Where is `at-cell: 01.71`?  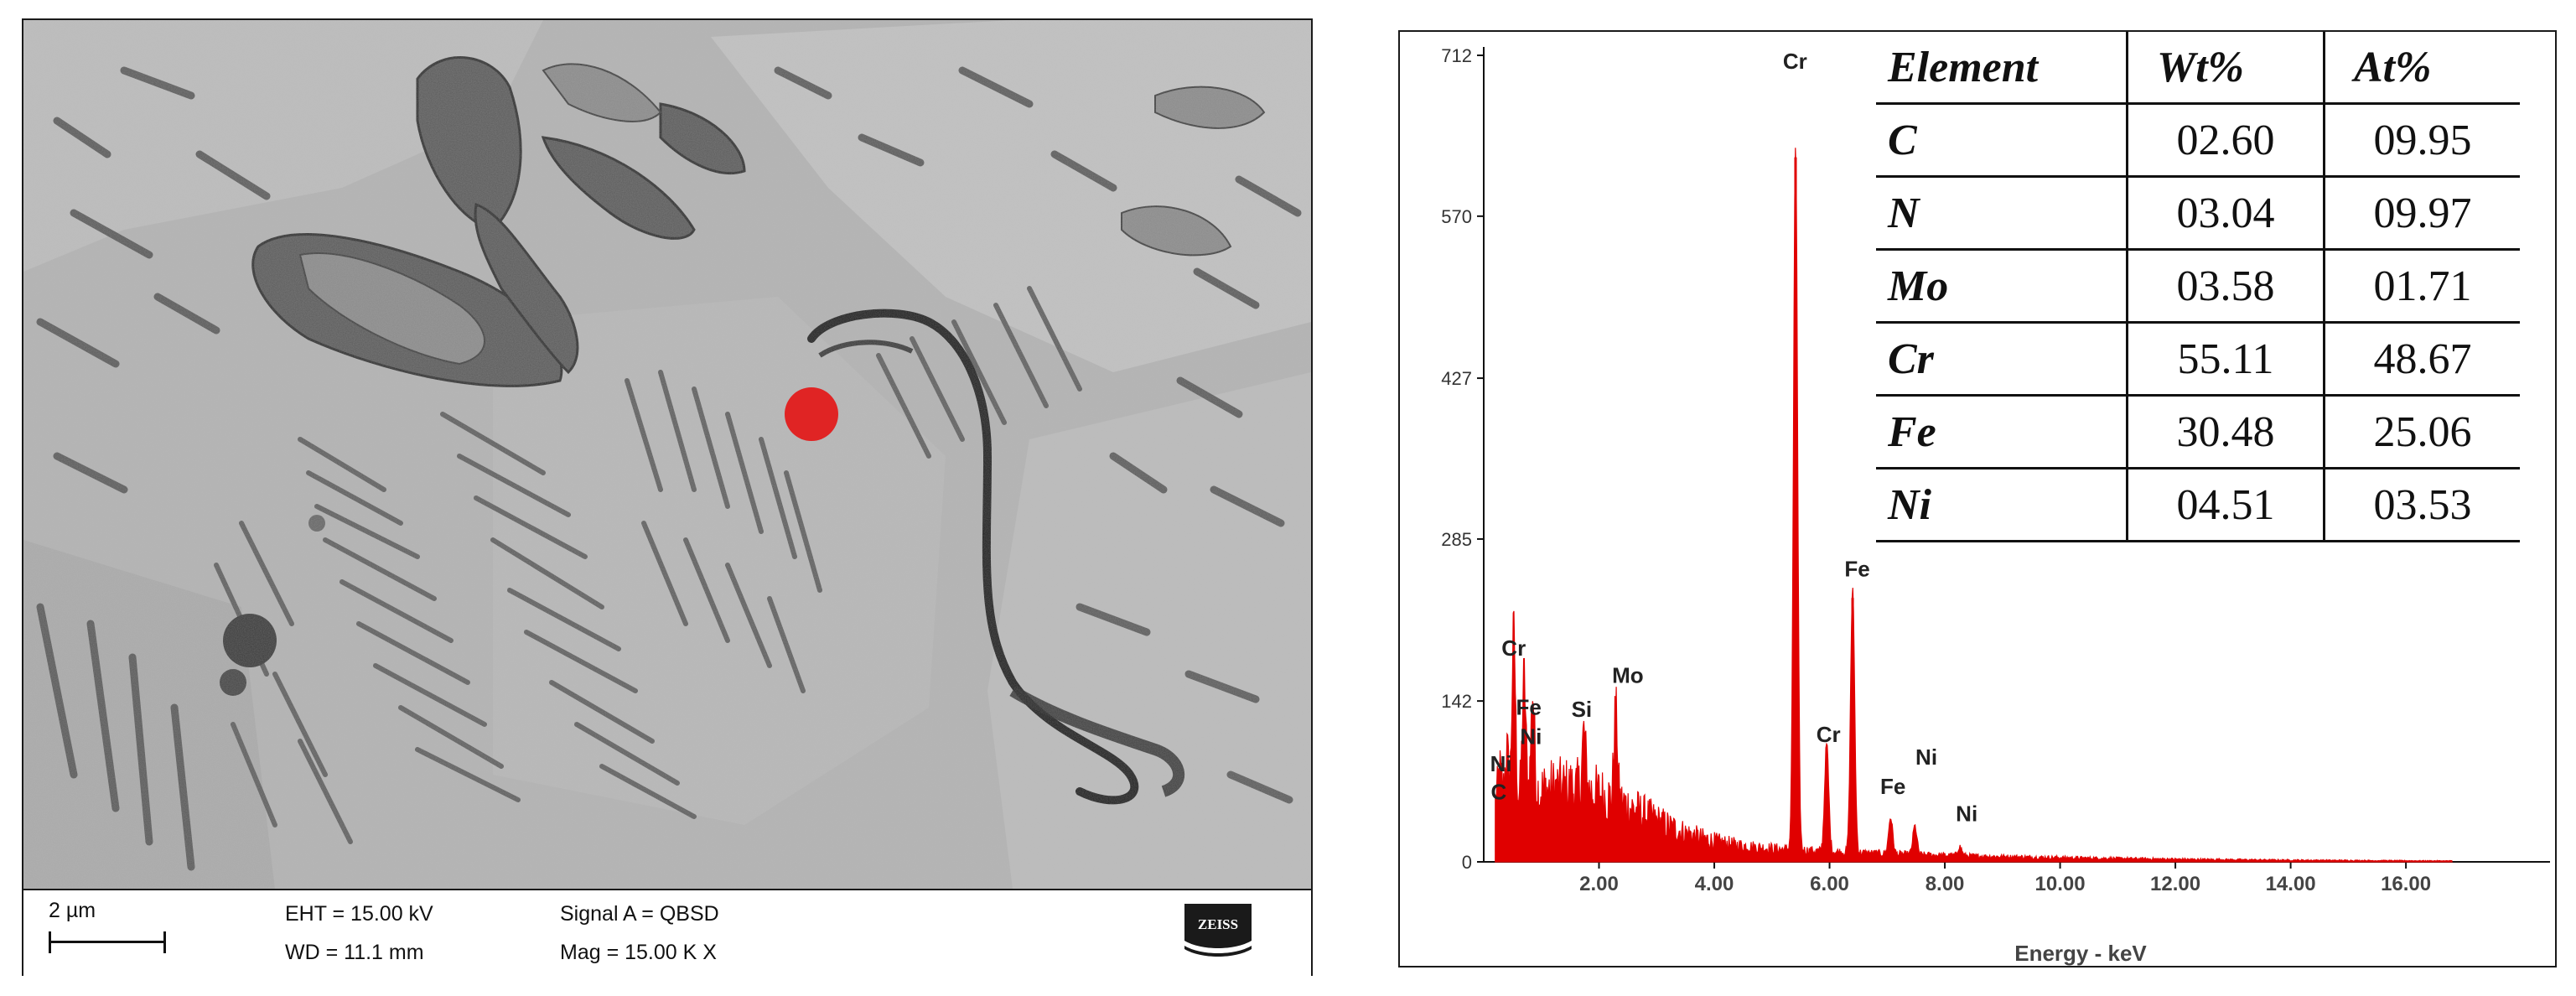 at-cell: 01.71 is located at coordinates (2421, 286).